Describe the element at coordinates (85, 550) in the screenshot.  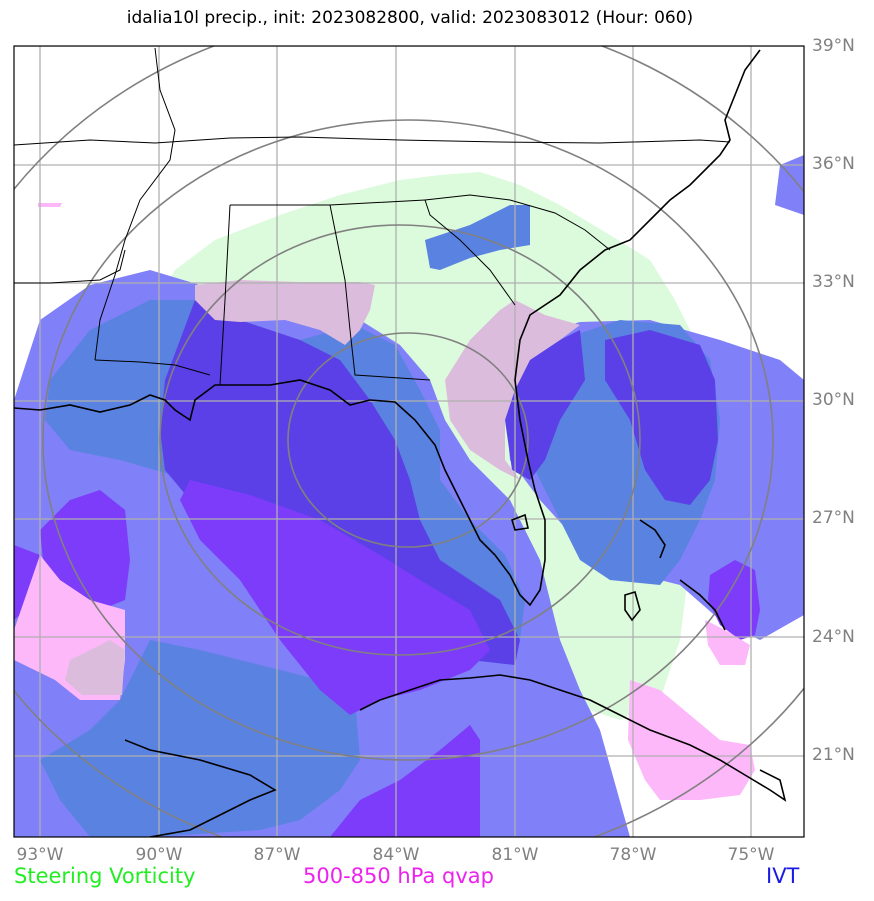
I see `ivt-purple-region-west` at that location.